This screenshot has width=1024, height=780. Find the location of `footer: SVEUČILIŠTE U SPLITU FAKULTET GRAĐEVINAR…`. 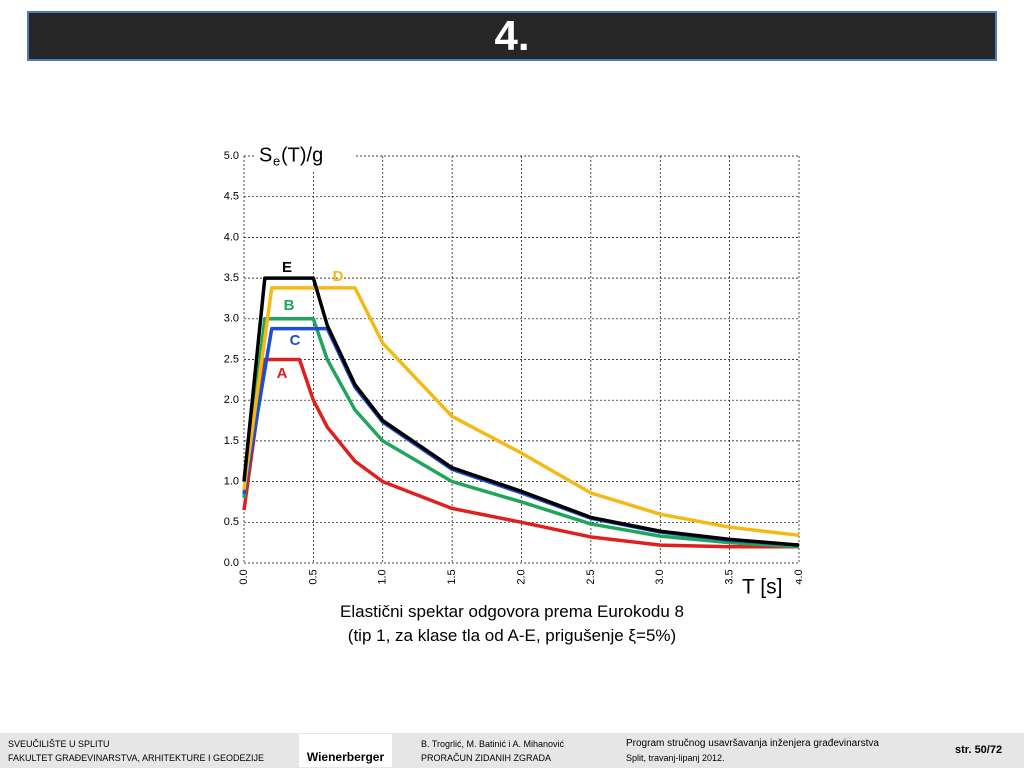

footer: SVEUČILIŠTE U SPLITU FAKULTET GRAĐEVINAR… is located at coordinates (512, 750).